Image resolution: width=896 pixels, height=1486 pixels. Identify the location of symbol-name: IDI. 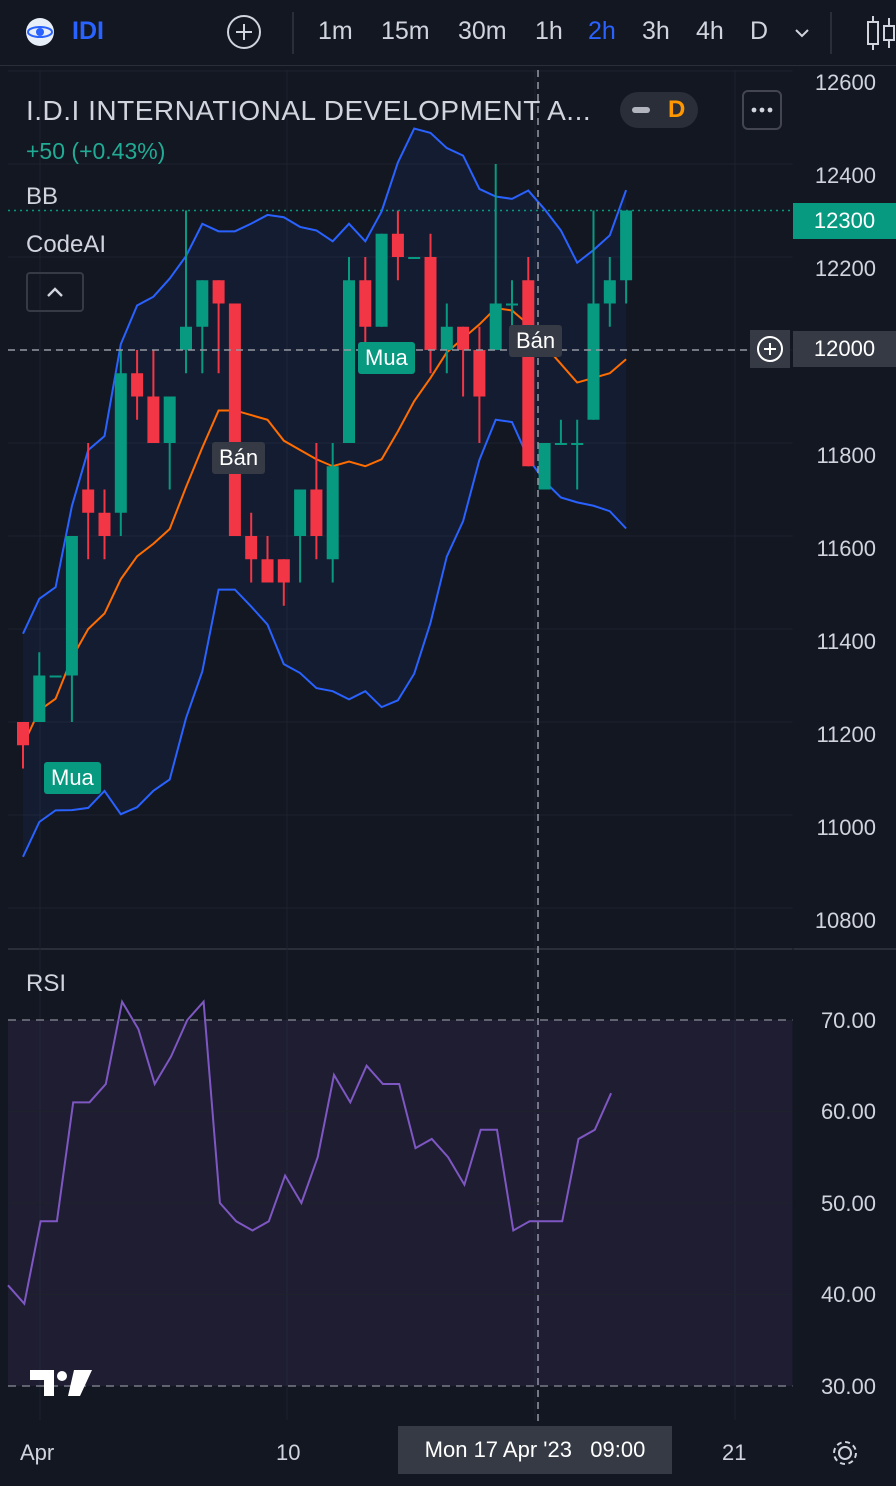
(88, 31).